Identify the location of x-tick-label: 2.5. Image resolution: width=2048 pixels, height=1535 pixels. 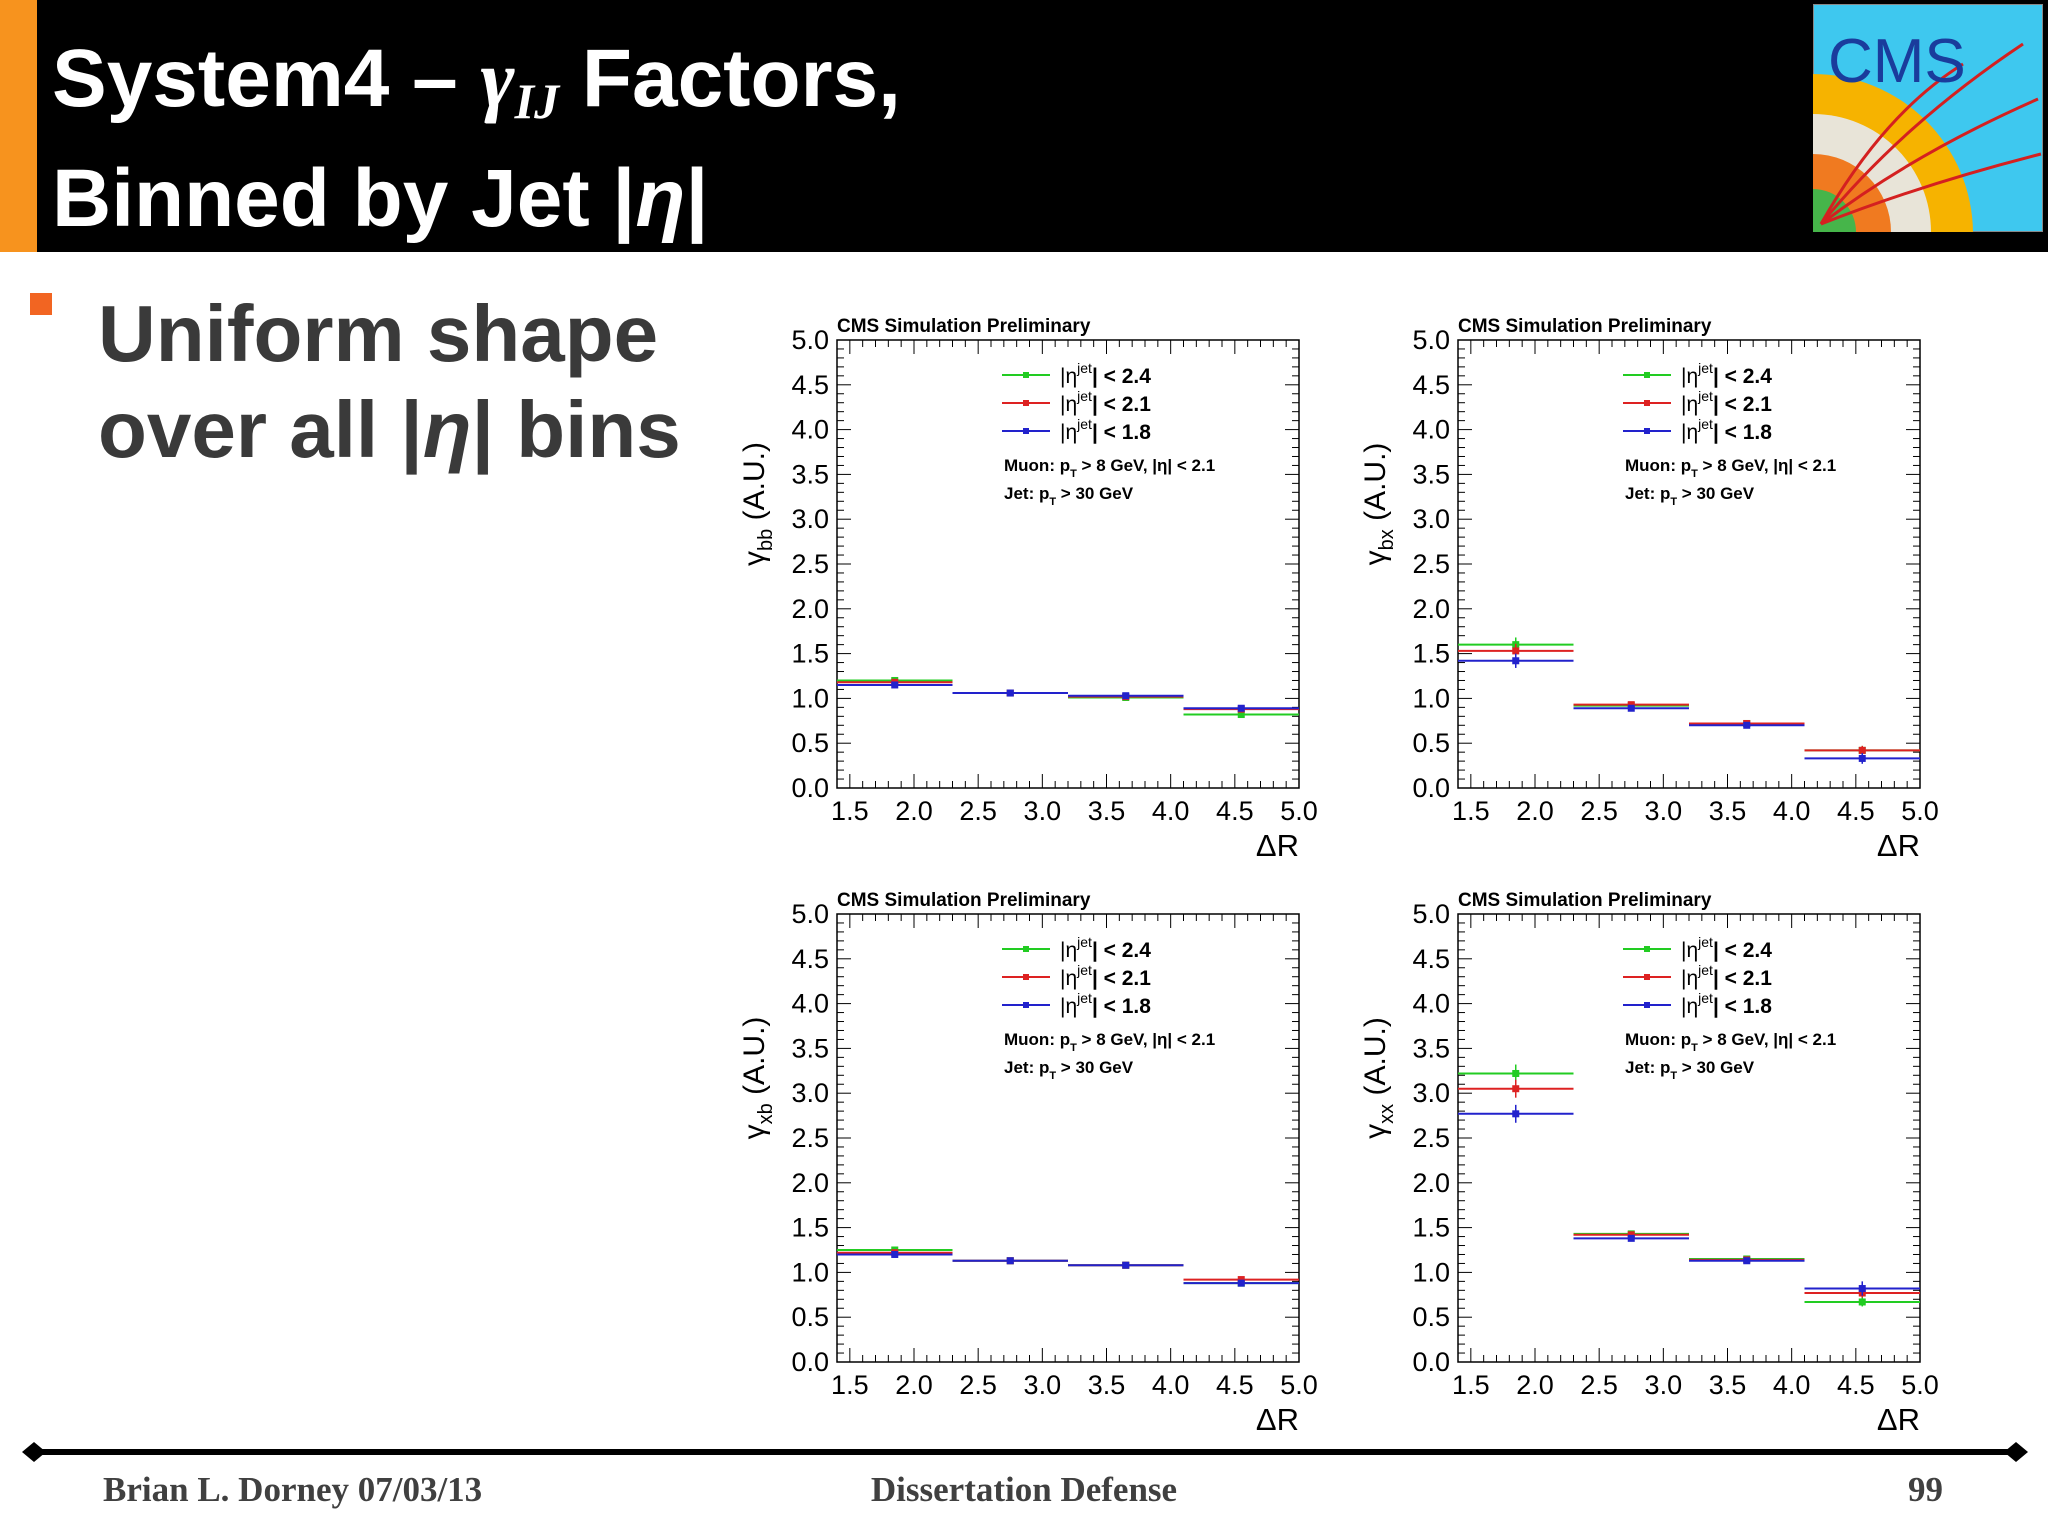
(978, 1385).